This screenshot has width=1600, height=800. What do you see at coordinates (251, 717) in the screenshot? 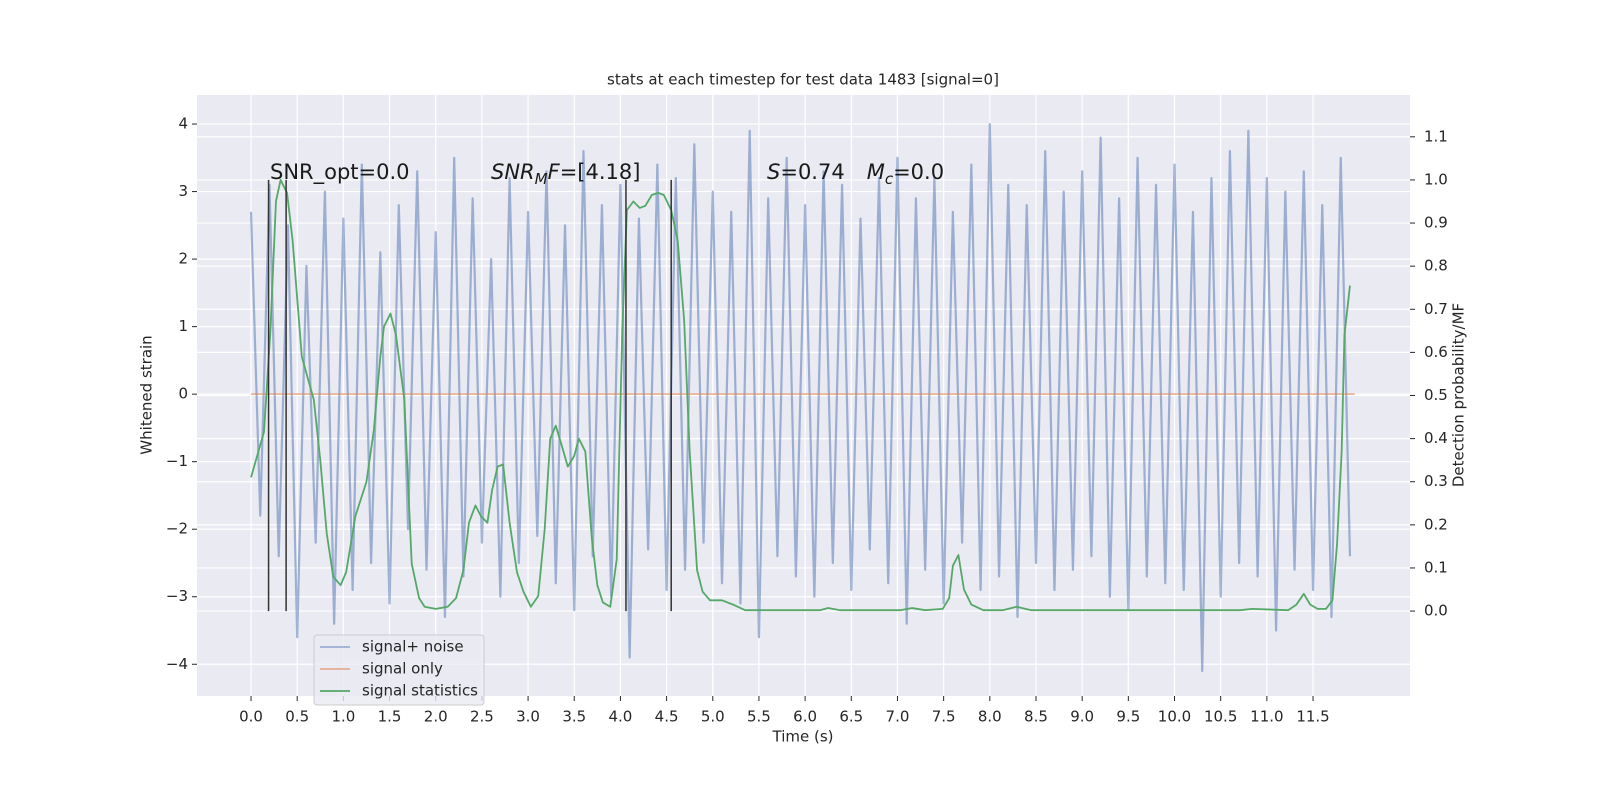
I see `x-tick-label: 0.0` at bounding box center [251, 717].